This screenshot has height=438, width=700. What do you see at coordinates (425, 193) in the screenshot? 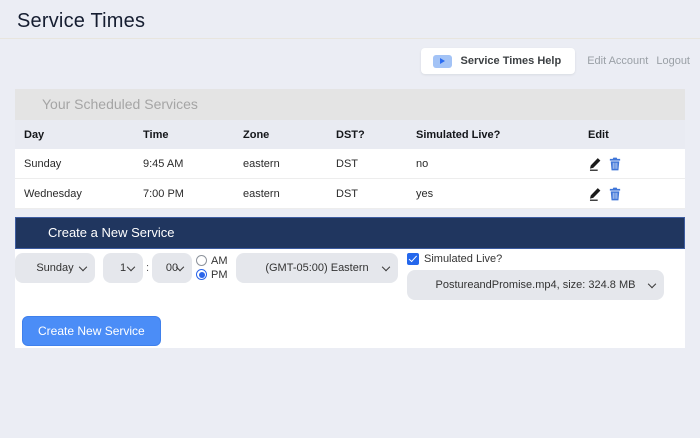
I see `cell-simulated-live: yes` at bounding box center [425, 193].